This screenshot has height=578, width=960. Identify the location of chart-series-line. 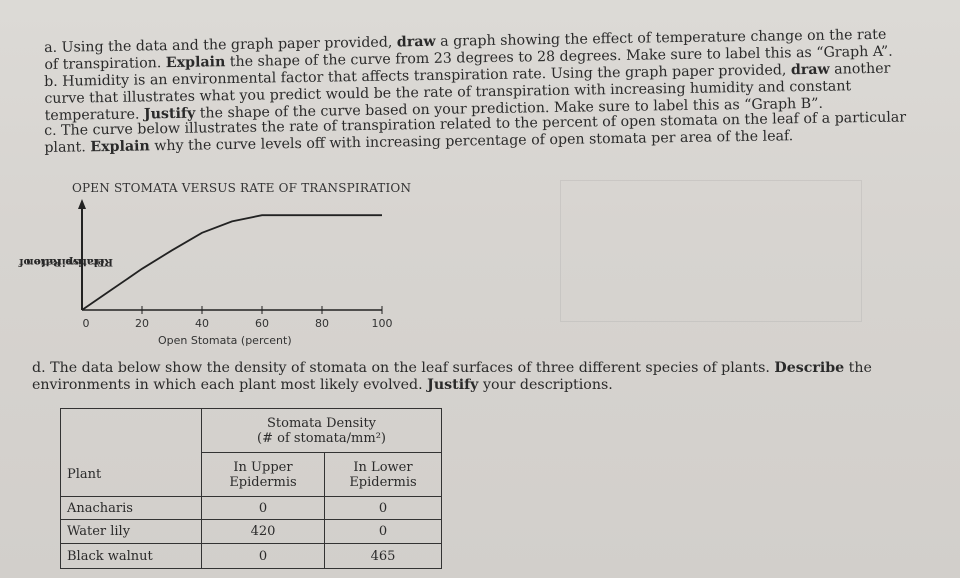
(231, 262).